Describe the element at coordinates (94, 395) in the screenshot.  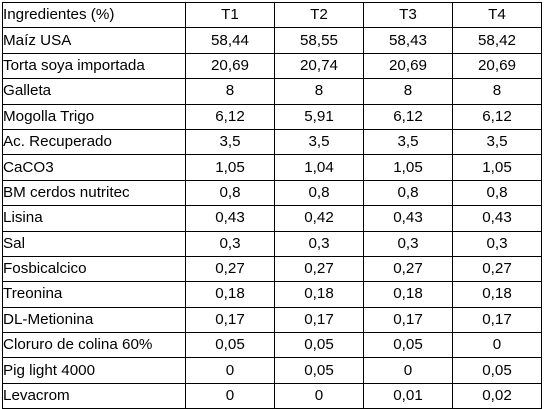
I see `ingredient-name-cell: Levacrom` at that location.